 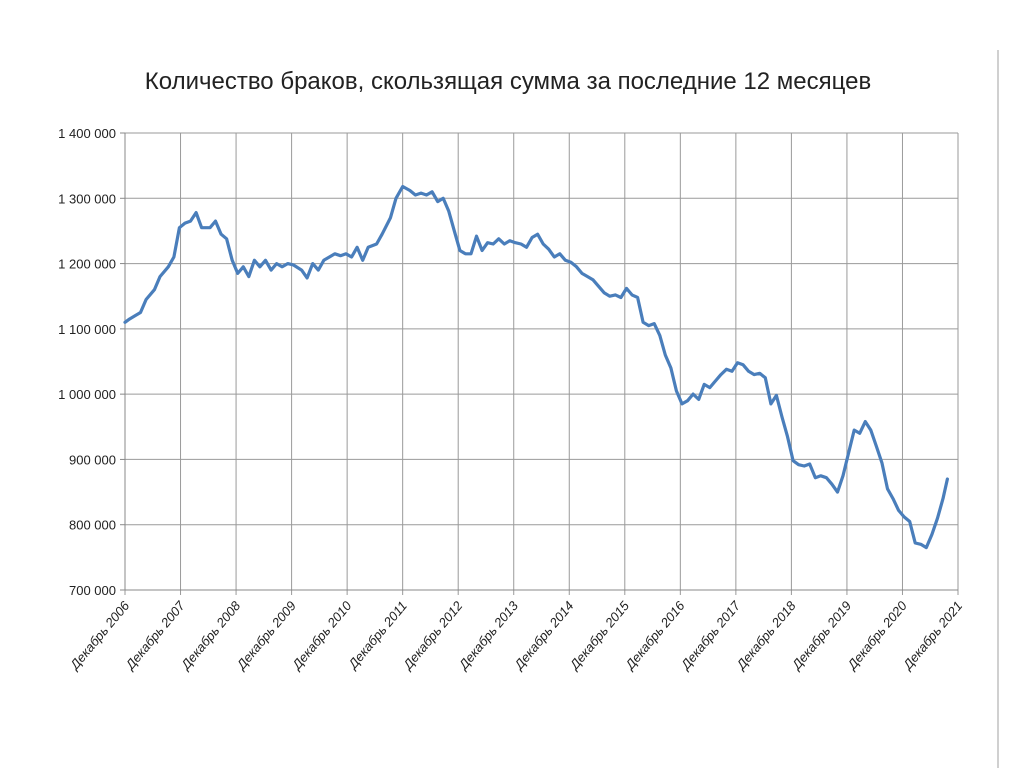 I want to click on y-tick-label: 700 000, so click(x=92, y=590).